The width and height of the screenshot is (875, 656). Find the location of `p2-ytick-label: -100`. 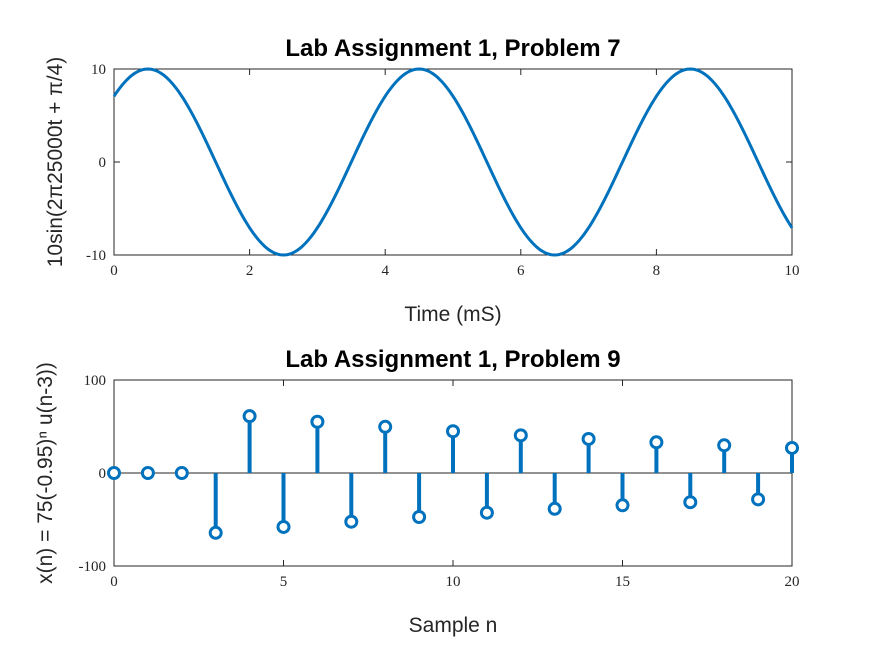

p2-ytick-label: -100 is located at coordinates (93, 567).